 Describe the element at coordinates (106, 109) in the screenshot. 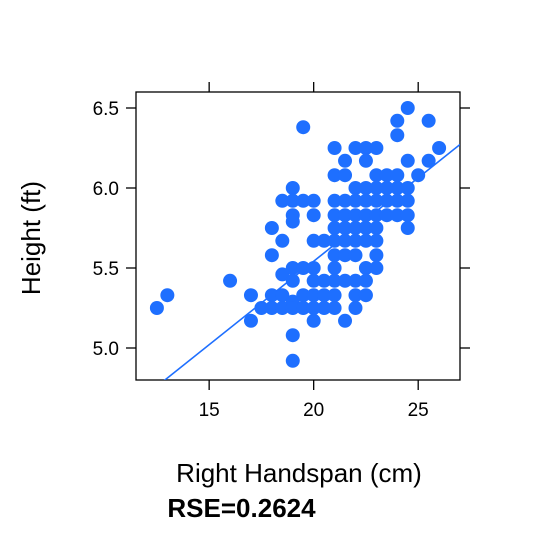

I see `y-tick-label: 6.5` at that location.